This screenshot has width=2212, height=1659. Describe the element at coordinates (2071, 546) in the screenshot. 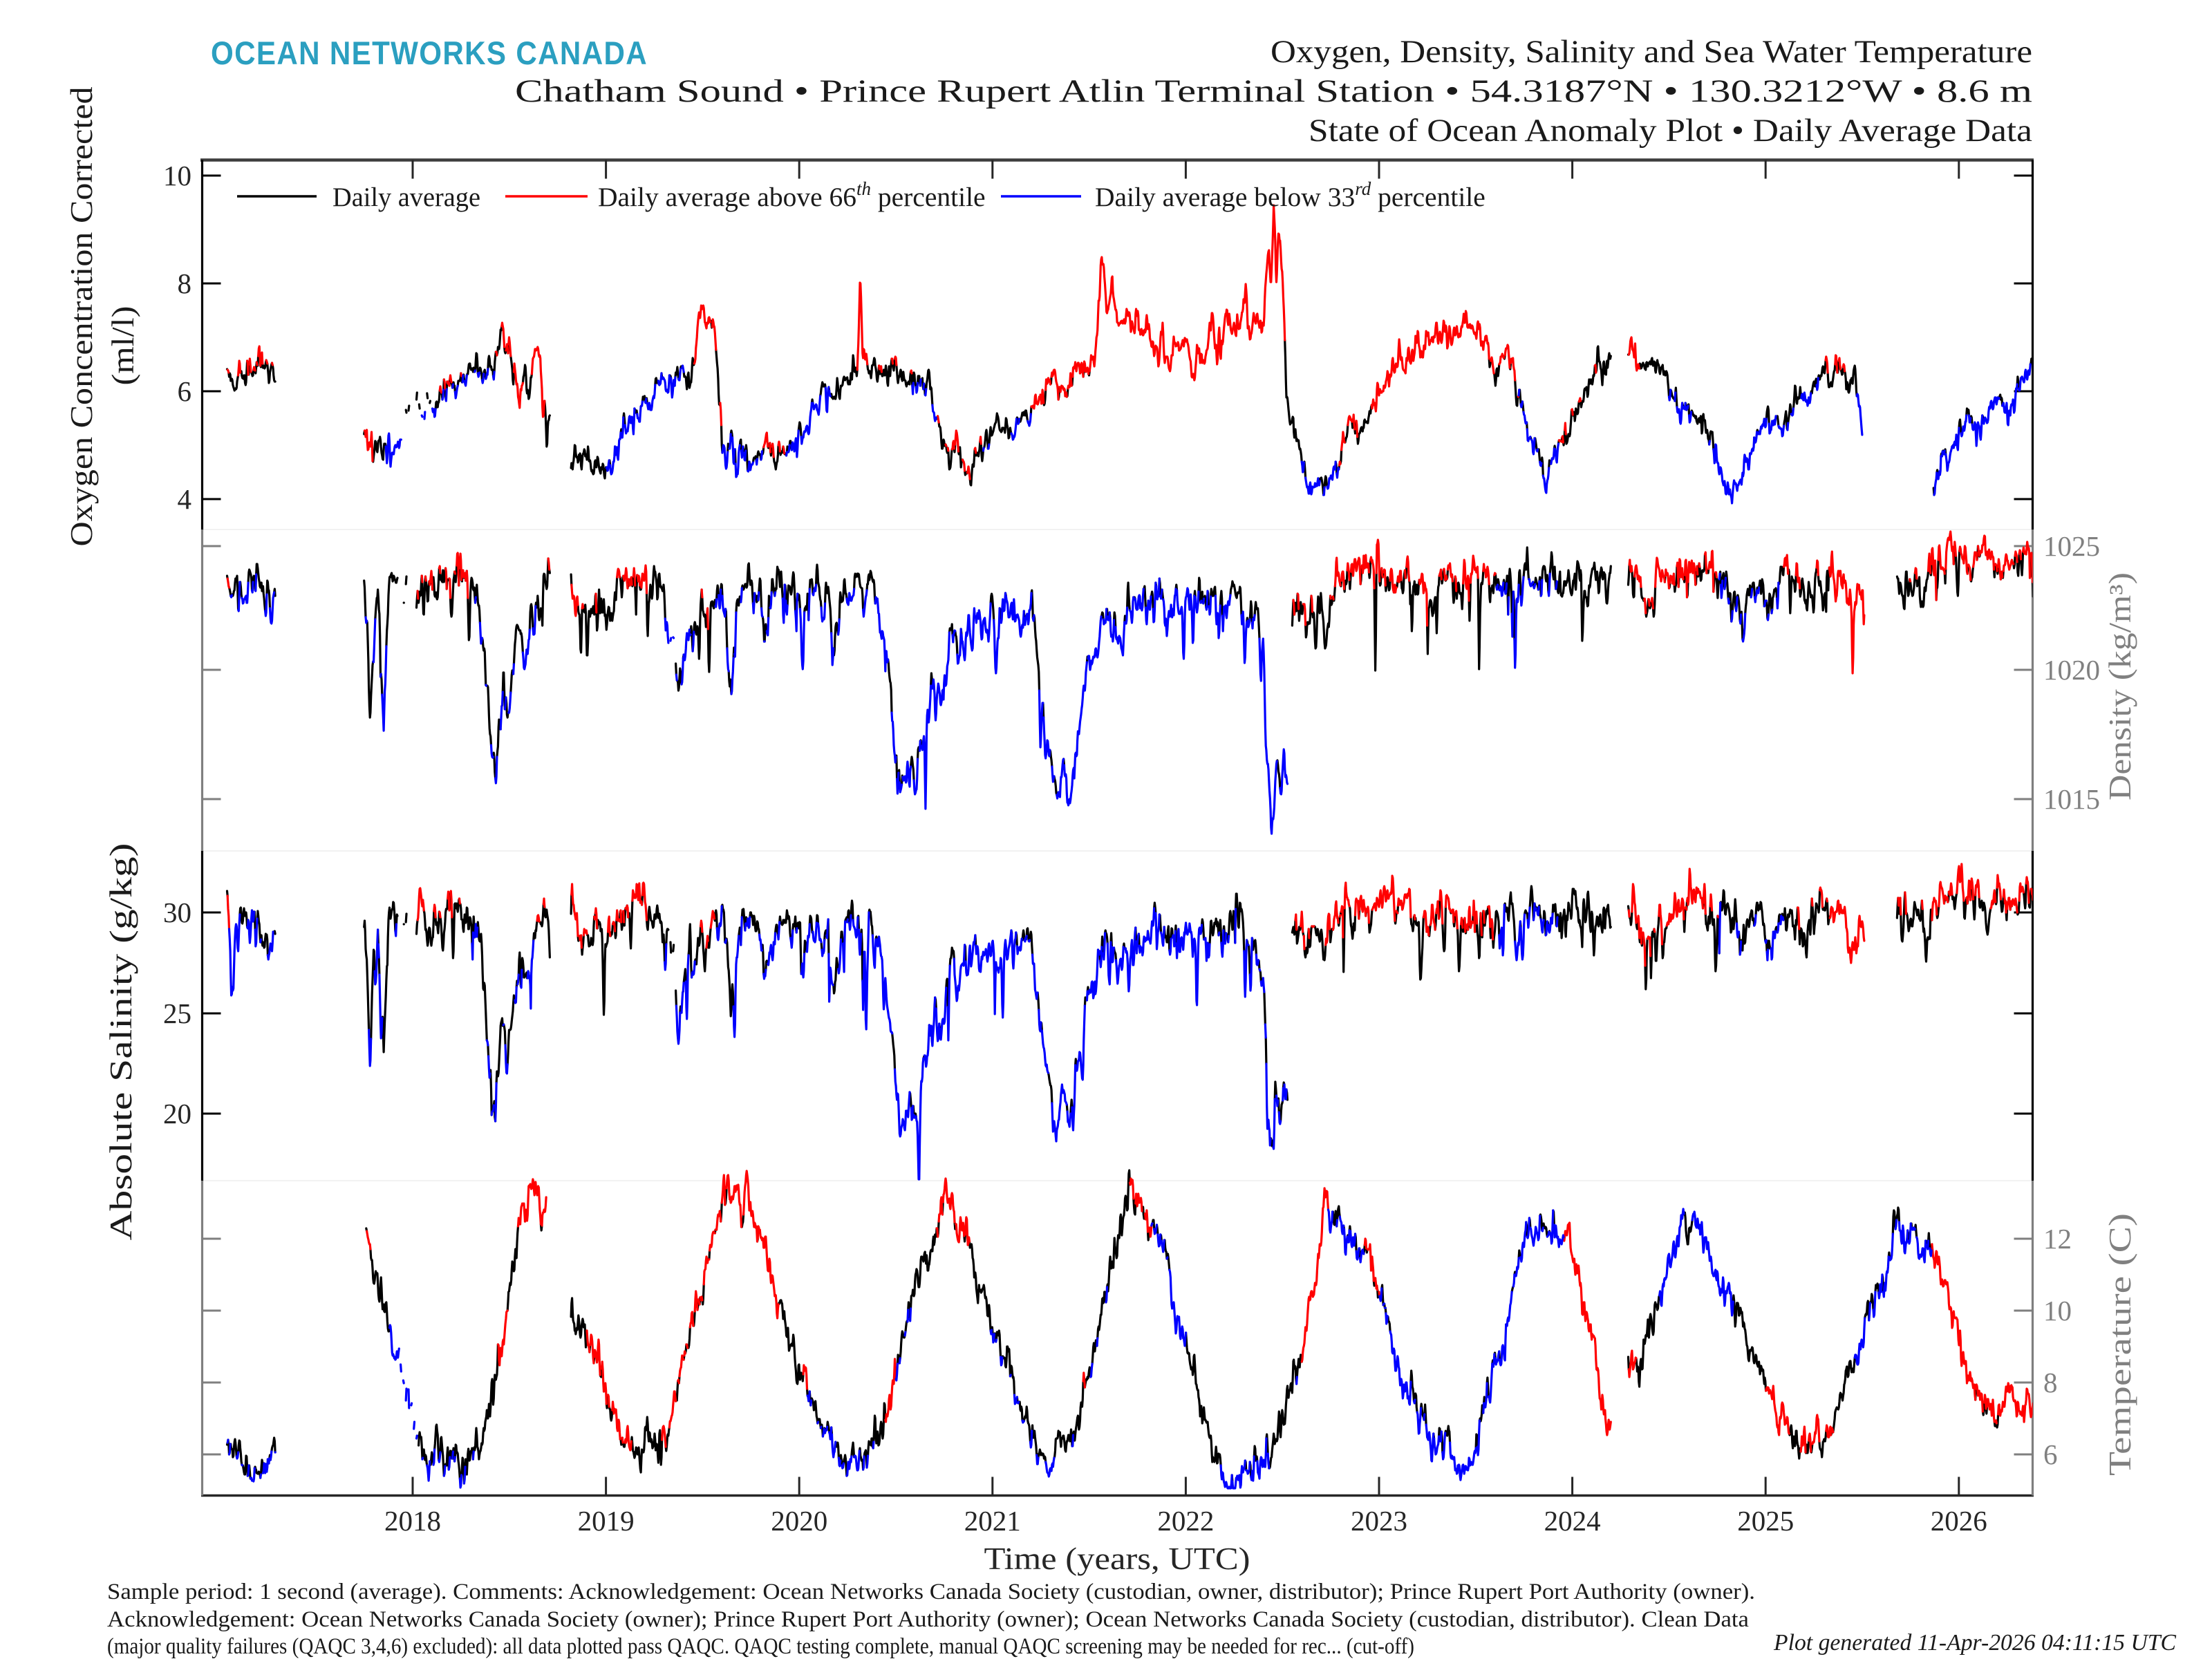

I see `svg-text: 1025` at that location.